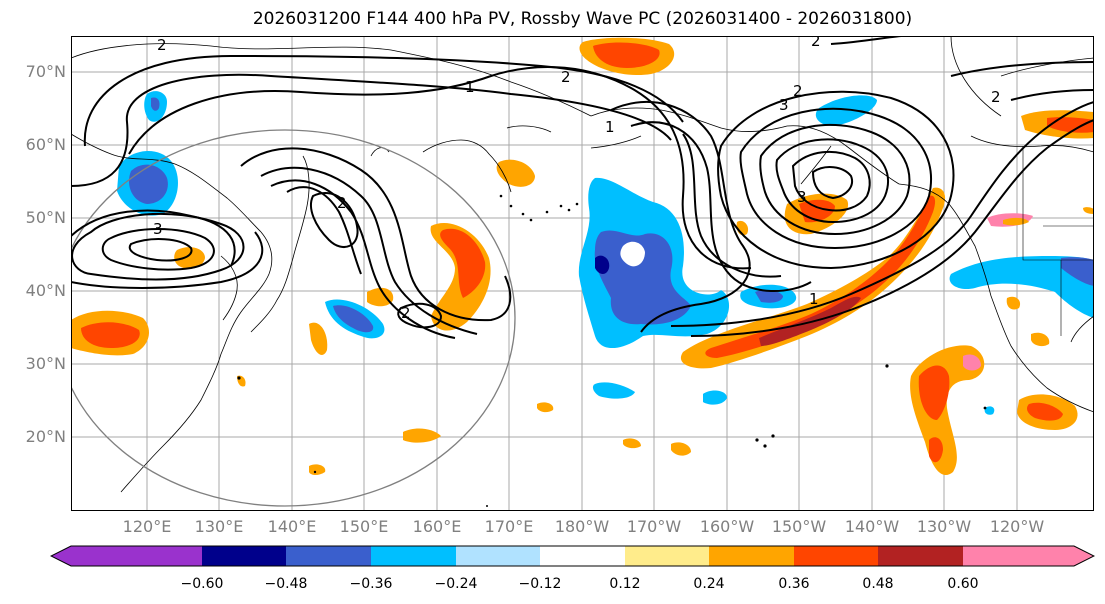  Describe the element at coordinates (45, 290) in the screenshot. I see `lat-label: 40°N` at that location.